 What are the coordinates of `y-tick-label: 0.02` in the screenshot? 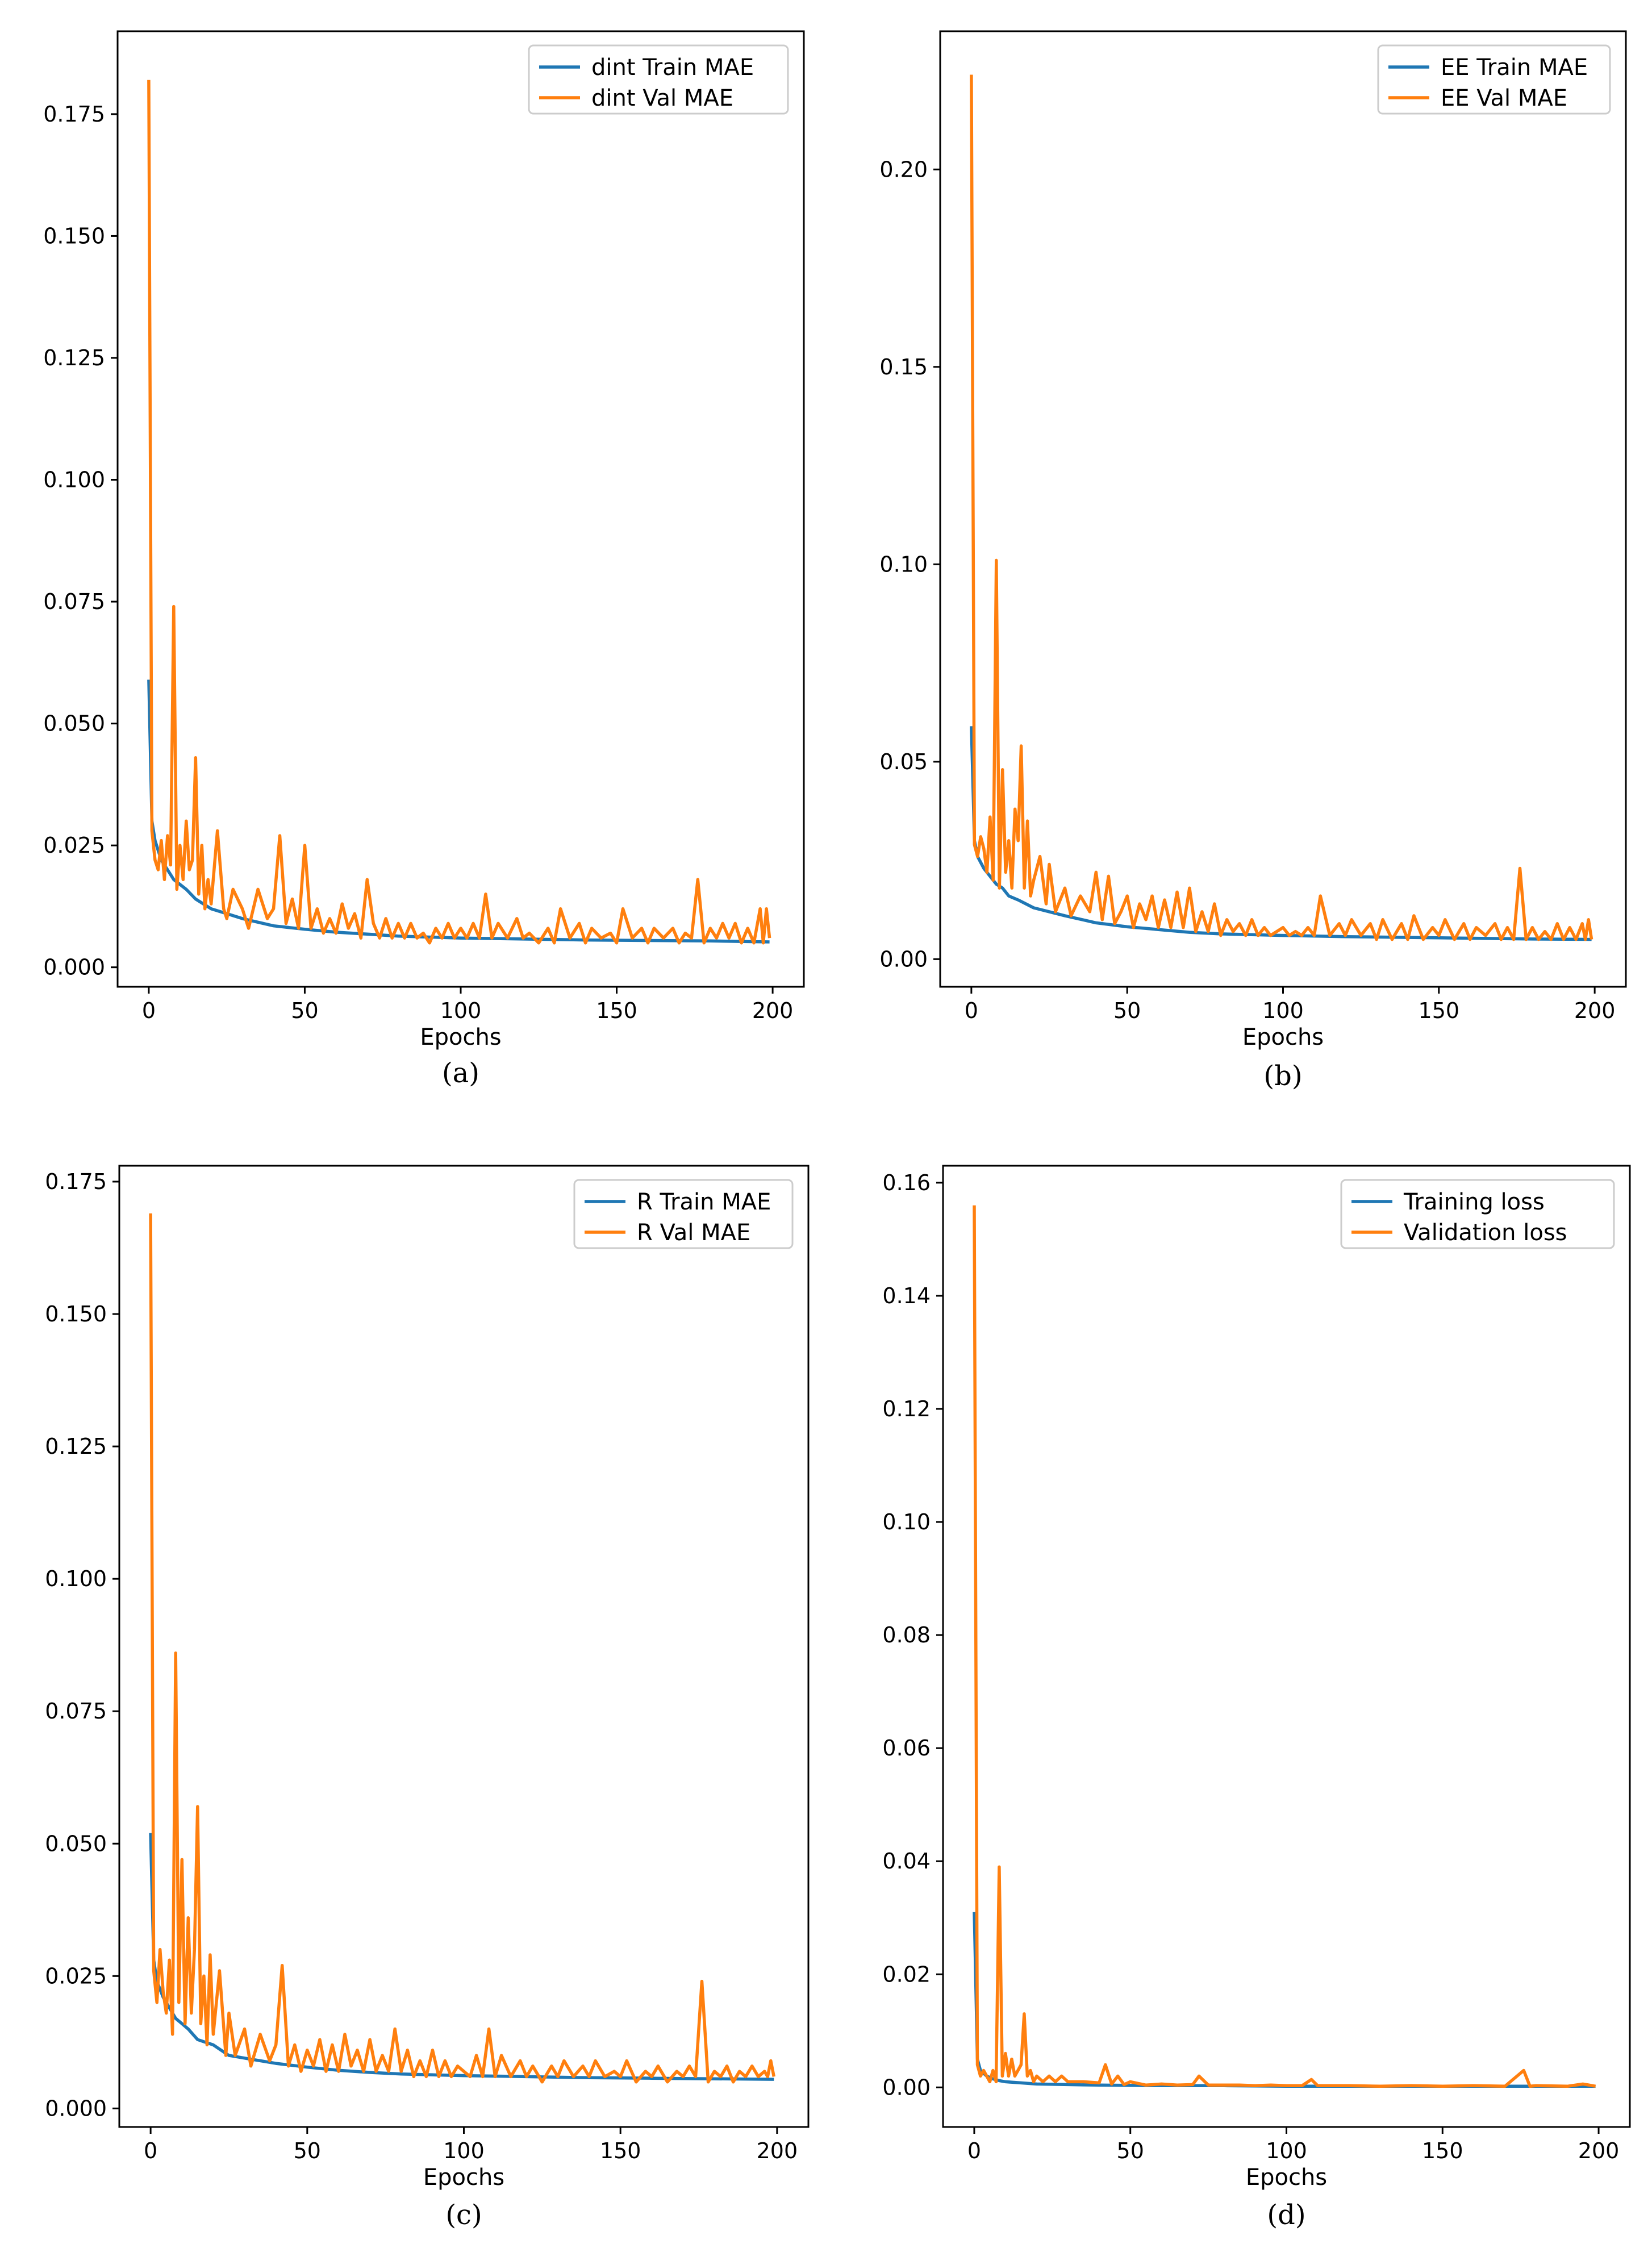 It's located at (906, 1975).